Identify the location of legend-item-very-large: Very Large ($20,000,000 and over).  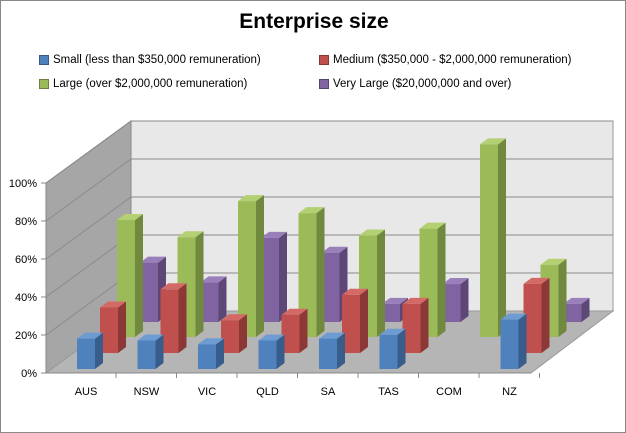
(415, 84).